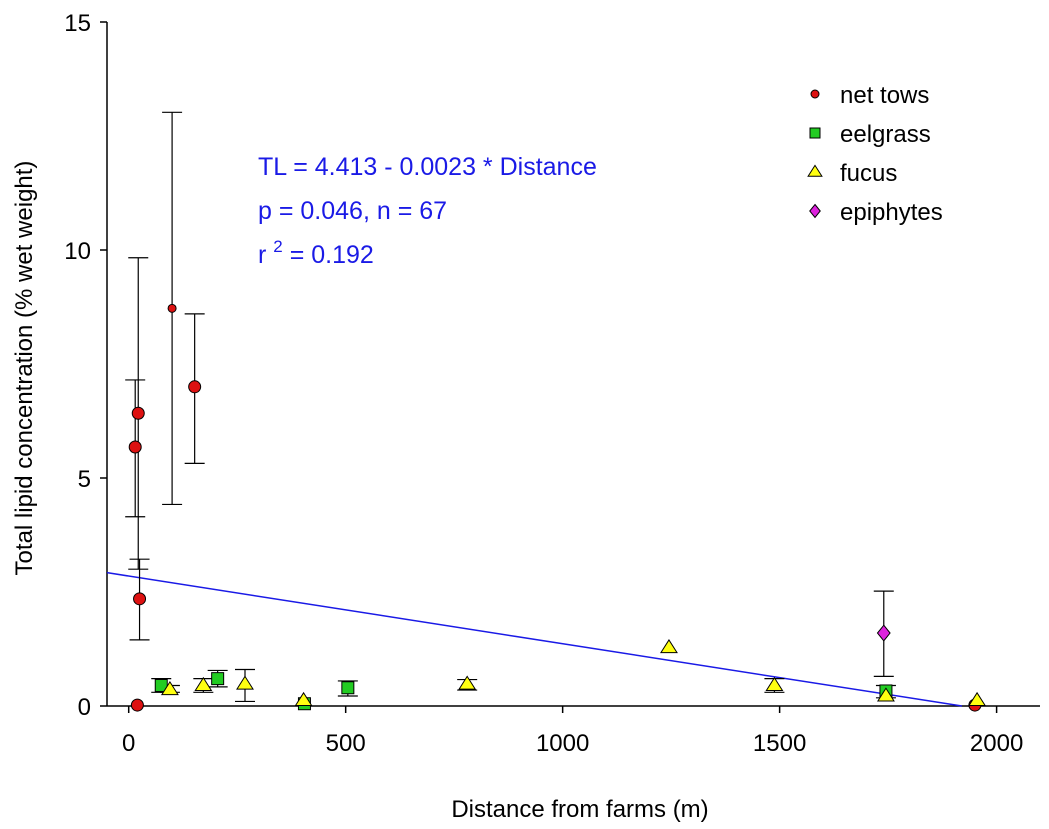 This screenshot has height=829, width=1049. I want to click on x-axis-title: Distance from farms (m), so click(579, 809).